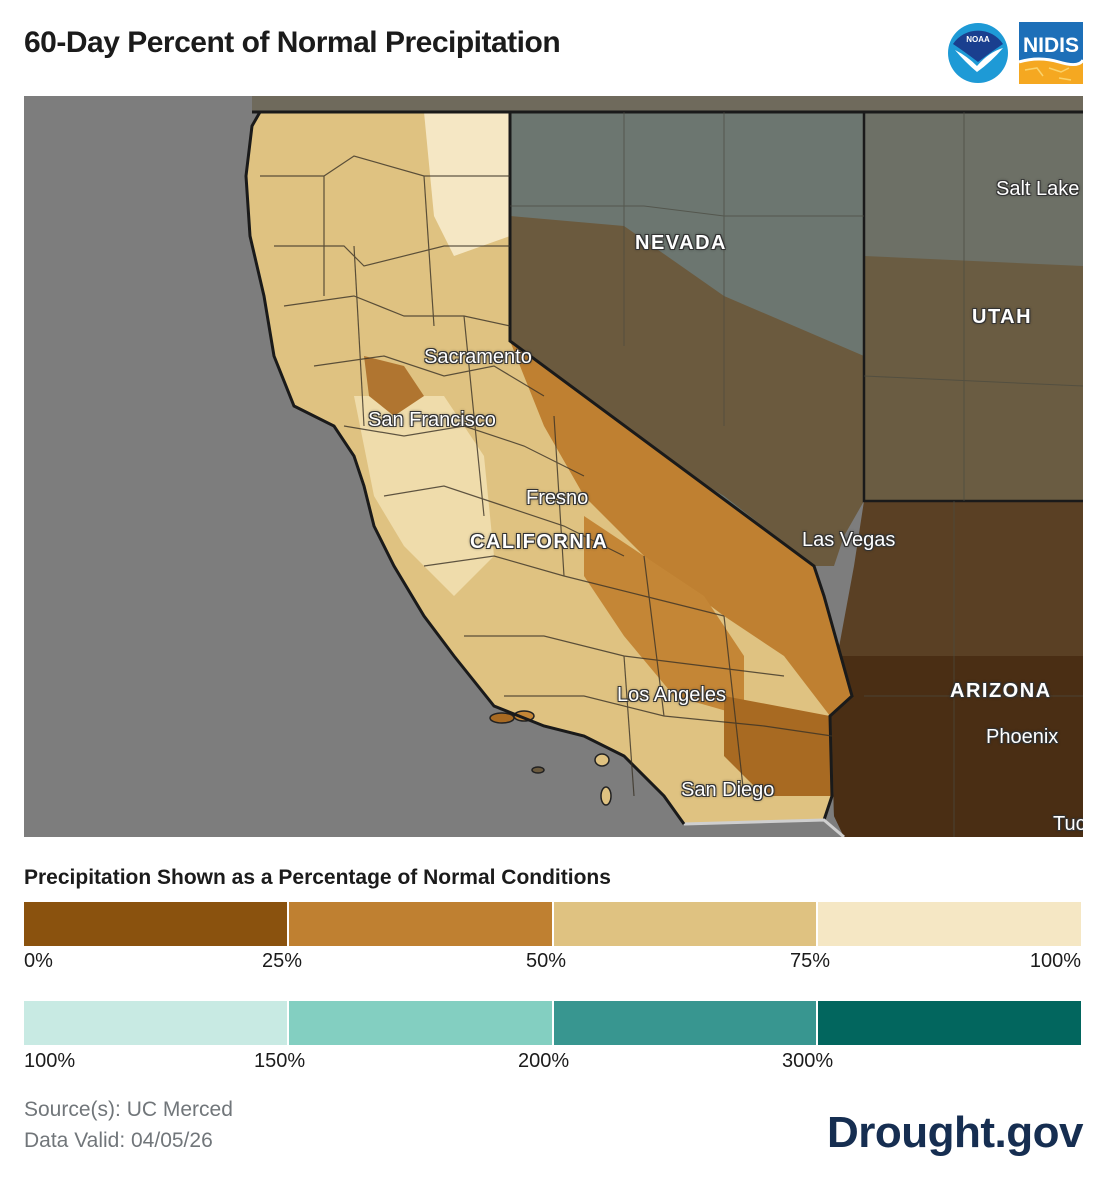  Describe the element at coordinates (1022, 737) in the screenshot. I see `label-phoenix: Phoenix` at that location.